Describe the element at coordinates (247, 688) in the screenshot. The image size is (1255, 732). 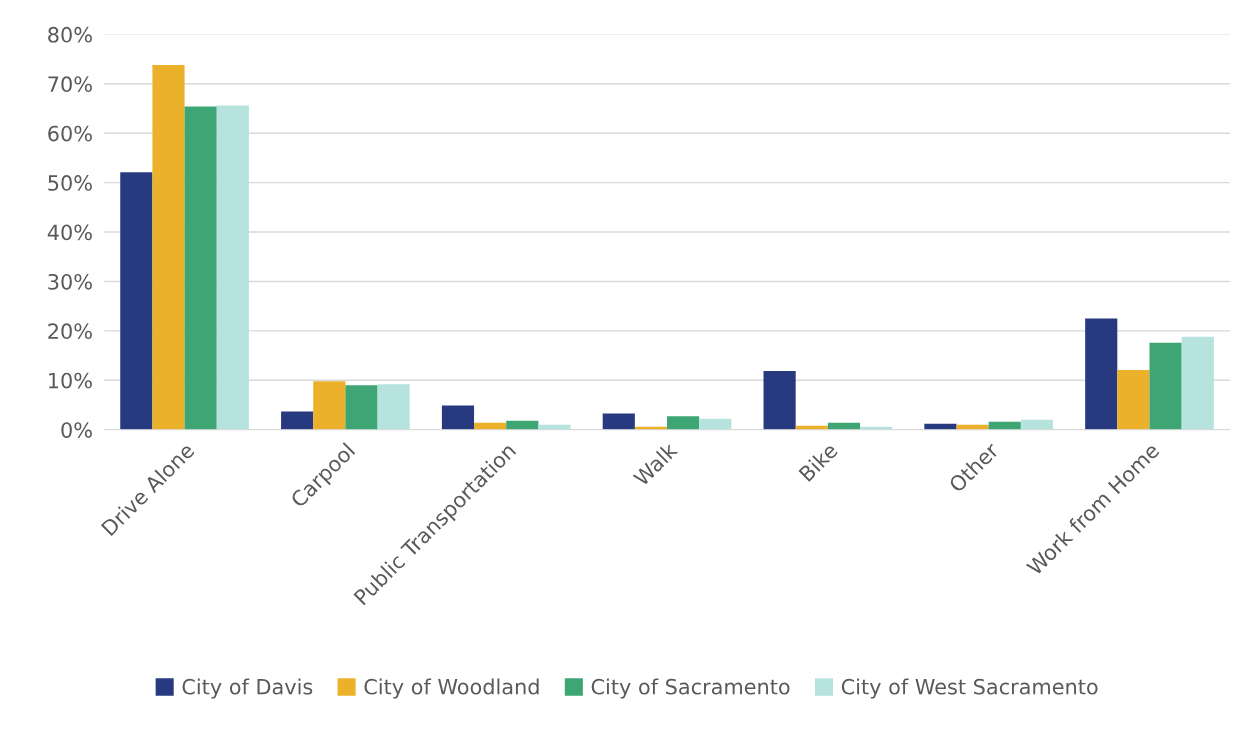
I see `legend-label: City of Davis` at that location.